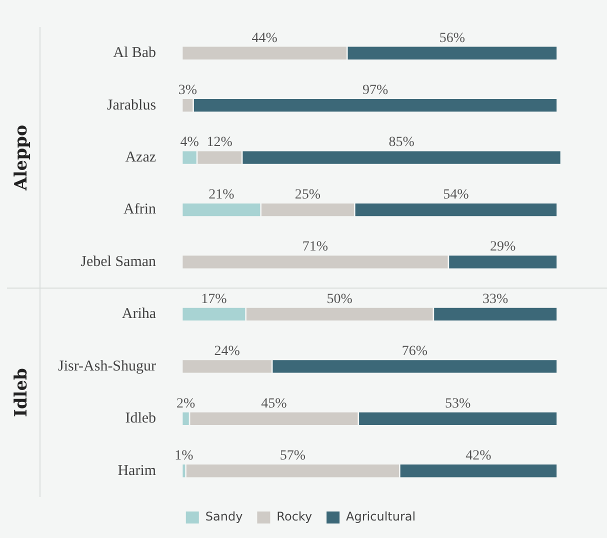 Image resolution: width=607 pixels, height=538 pixels. I want to click on data-label: 53%, so click(457, 404).